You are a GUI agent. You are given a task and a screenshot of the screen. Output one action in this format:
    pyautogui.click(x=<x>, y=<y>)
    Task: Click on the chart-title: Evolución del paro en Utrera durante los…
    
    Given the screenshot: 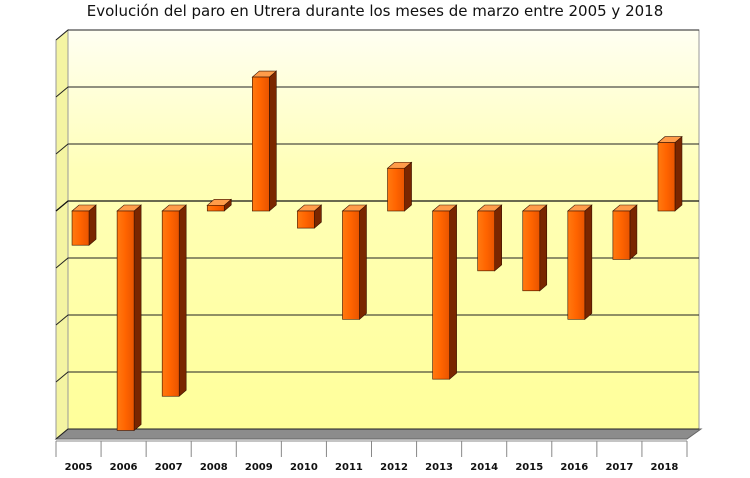 What is the action you would take?
    pyautogui.click(x=375, y=11)
    